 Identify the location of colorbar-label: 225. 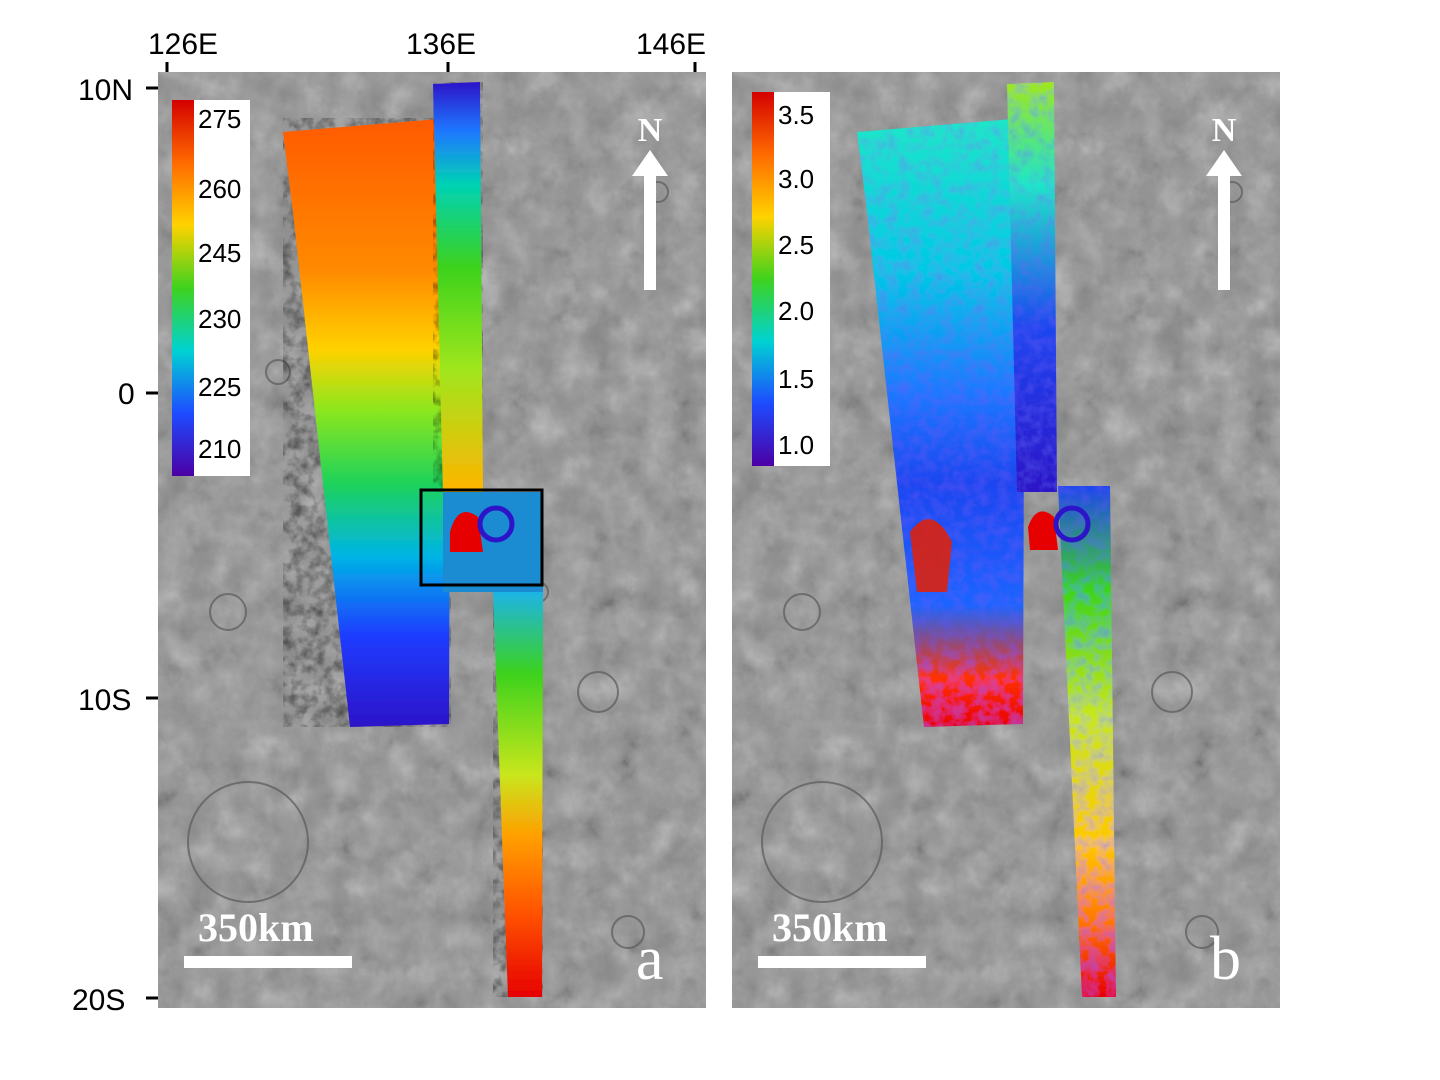
(220, 387).